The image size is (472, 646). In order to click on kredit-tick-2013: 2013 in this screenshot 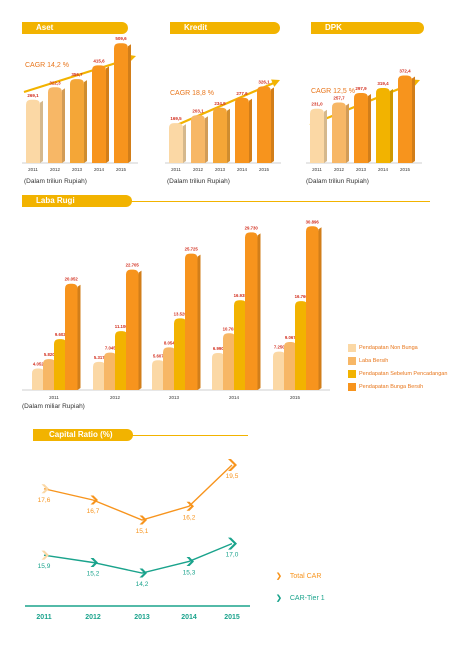, I will do `click(220, 169)`.